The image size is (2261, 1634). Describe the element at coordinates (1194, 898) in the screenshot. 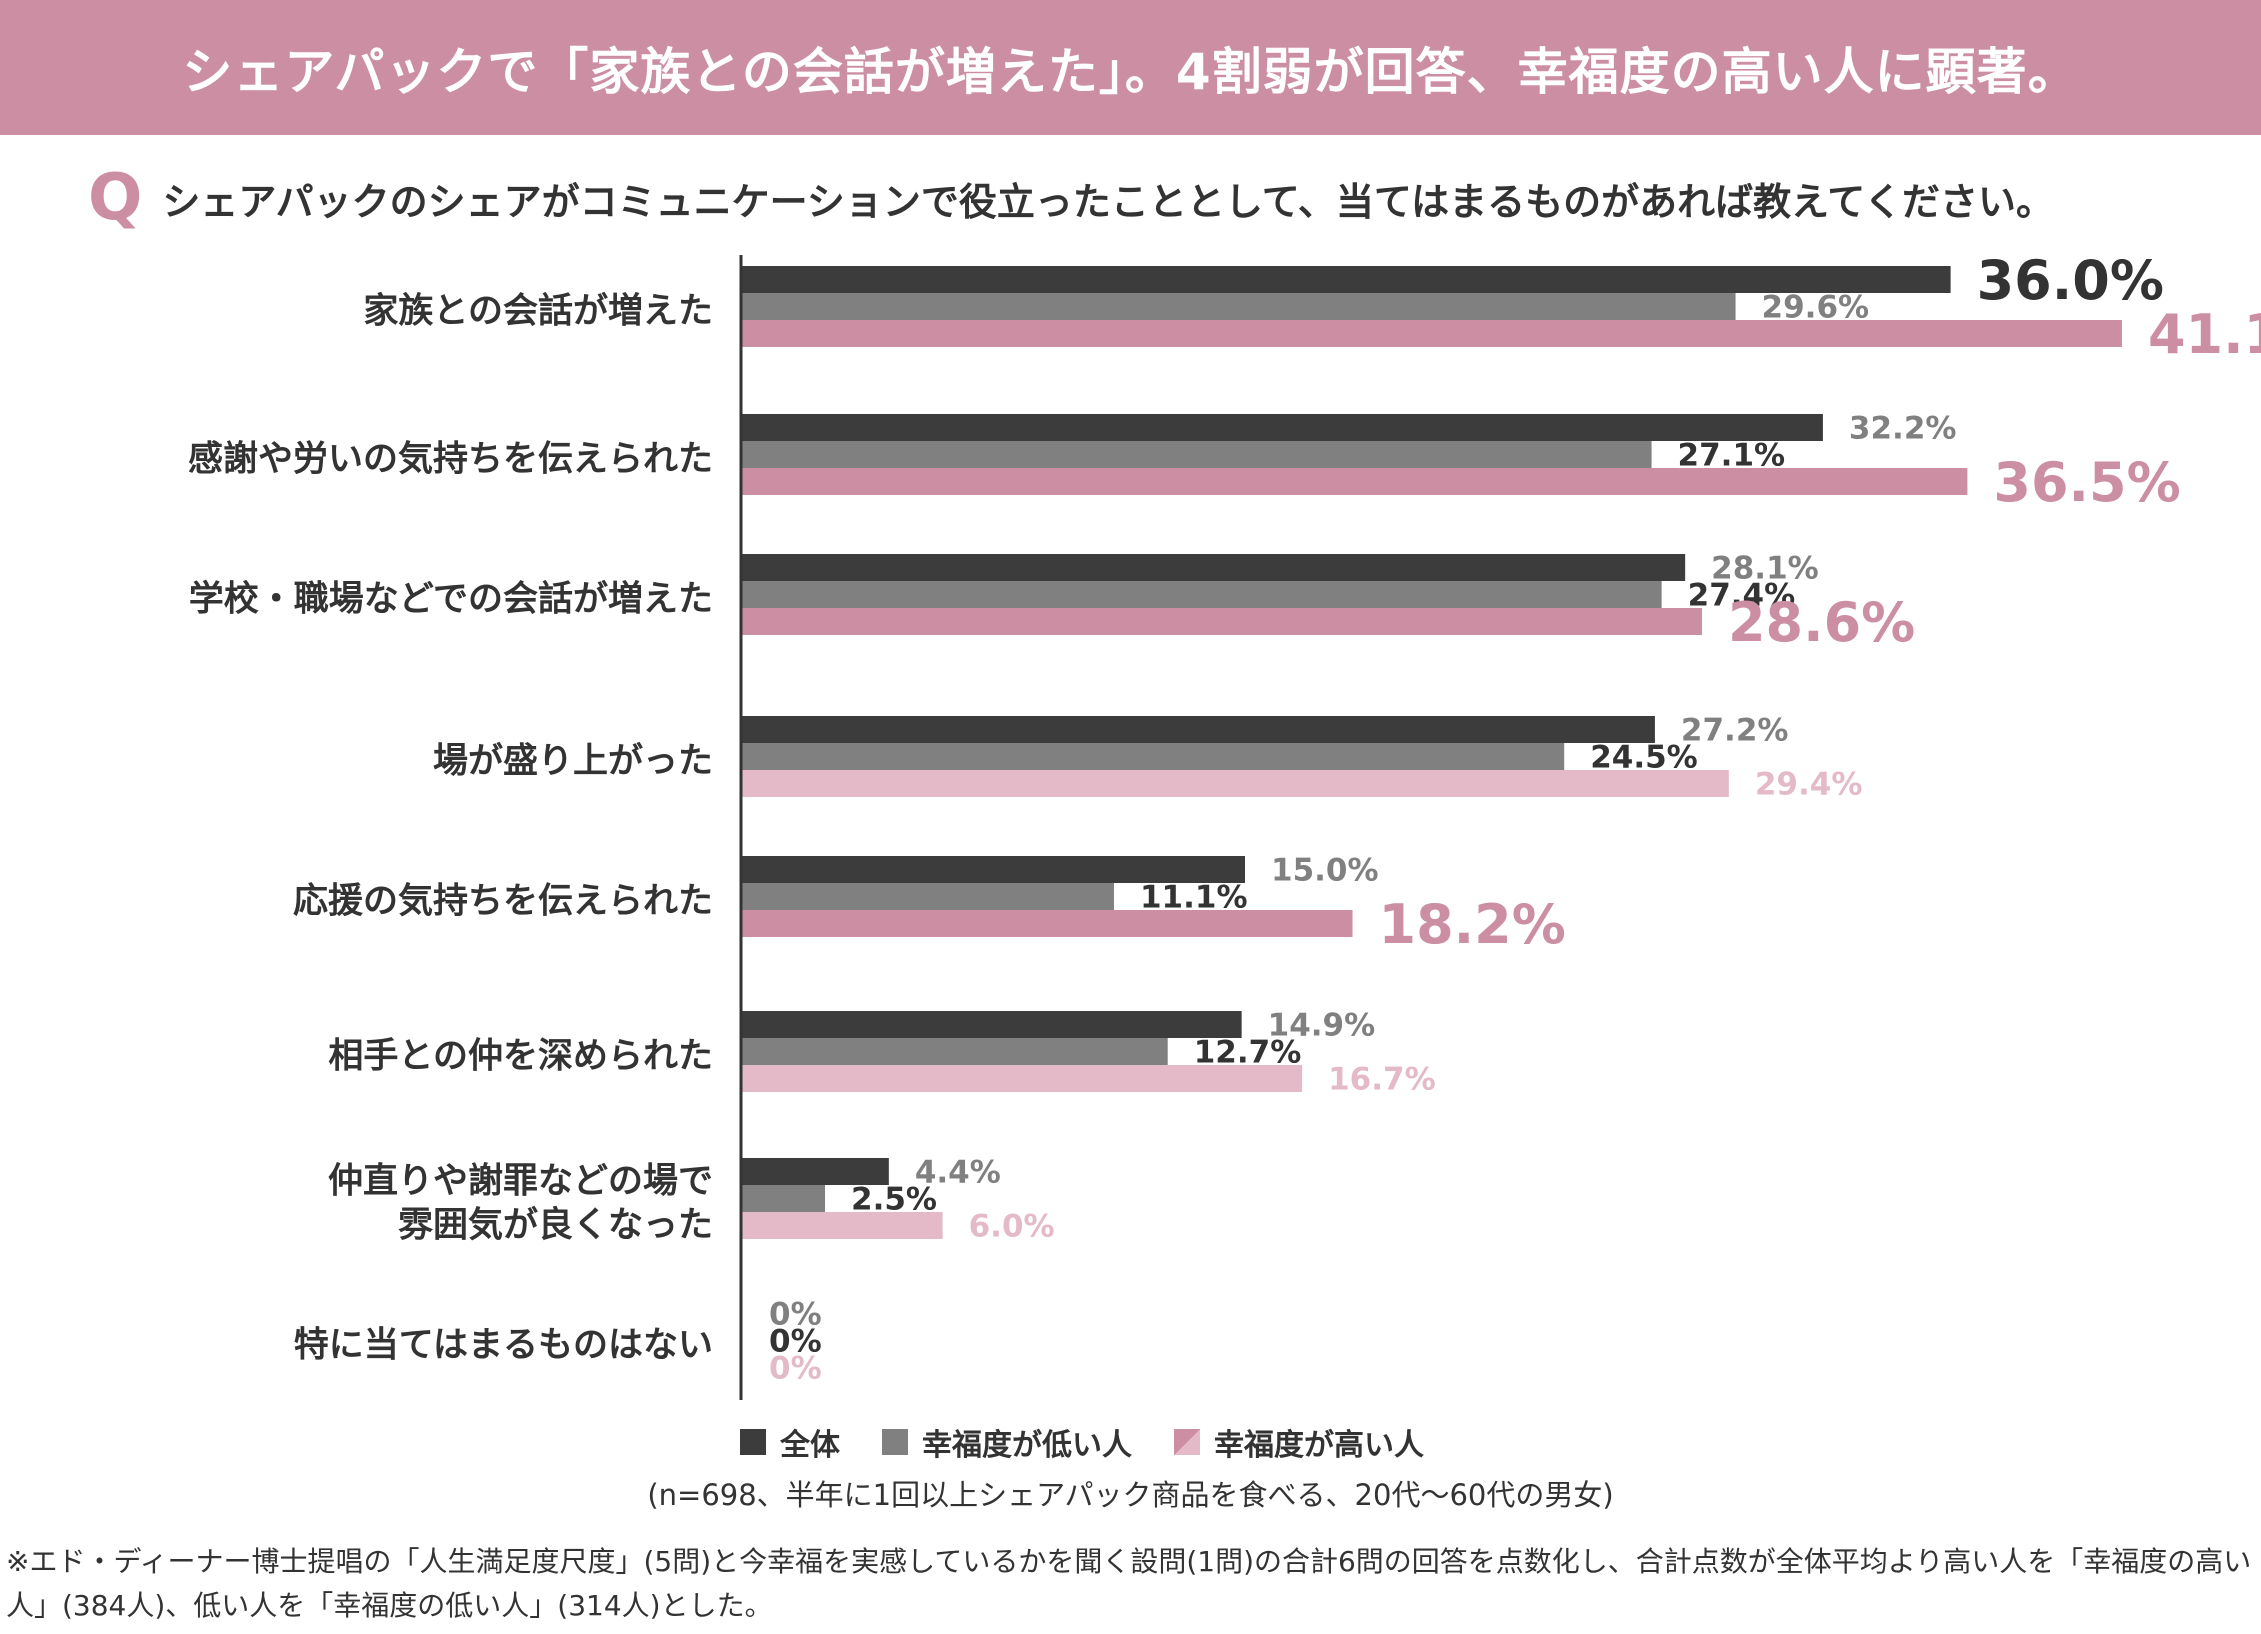

I see `data-label: 11.1%` at that location.